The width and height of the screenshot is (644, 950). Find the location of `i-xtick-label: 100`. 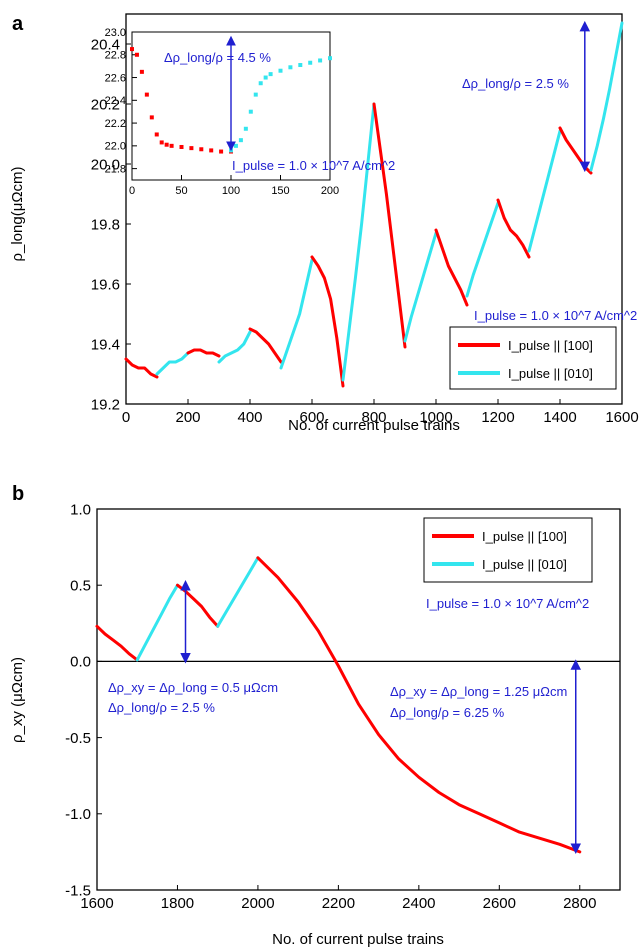

i-xtick-label: 100 is located at coordinates (231, 191).